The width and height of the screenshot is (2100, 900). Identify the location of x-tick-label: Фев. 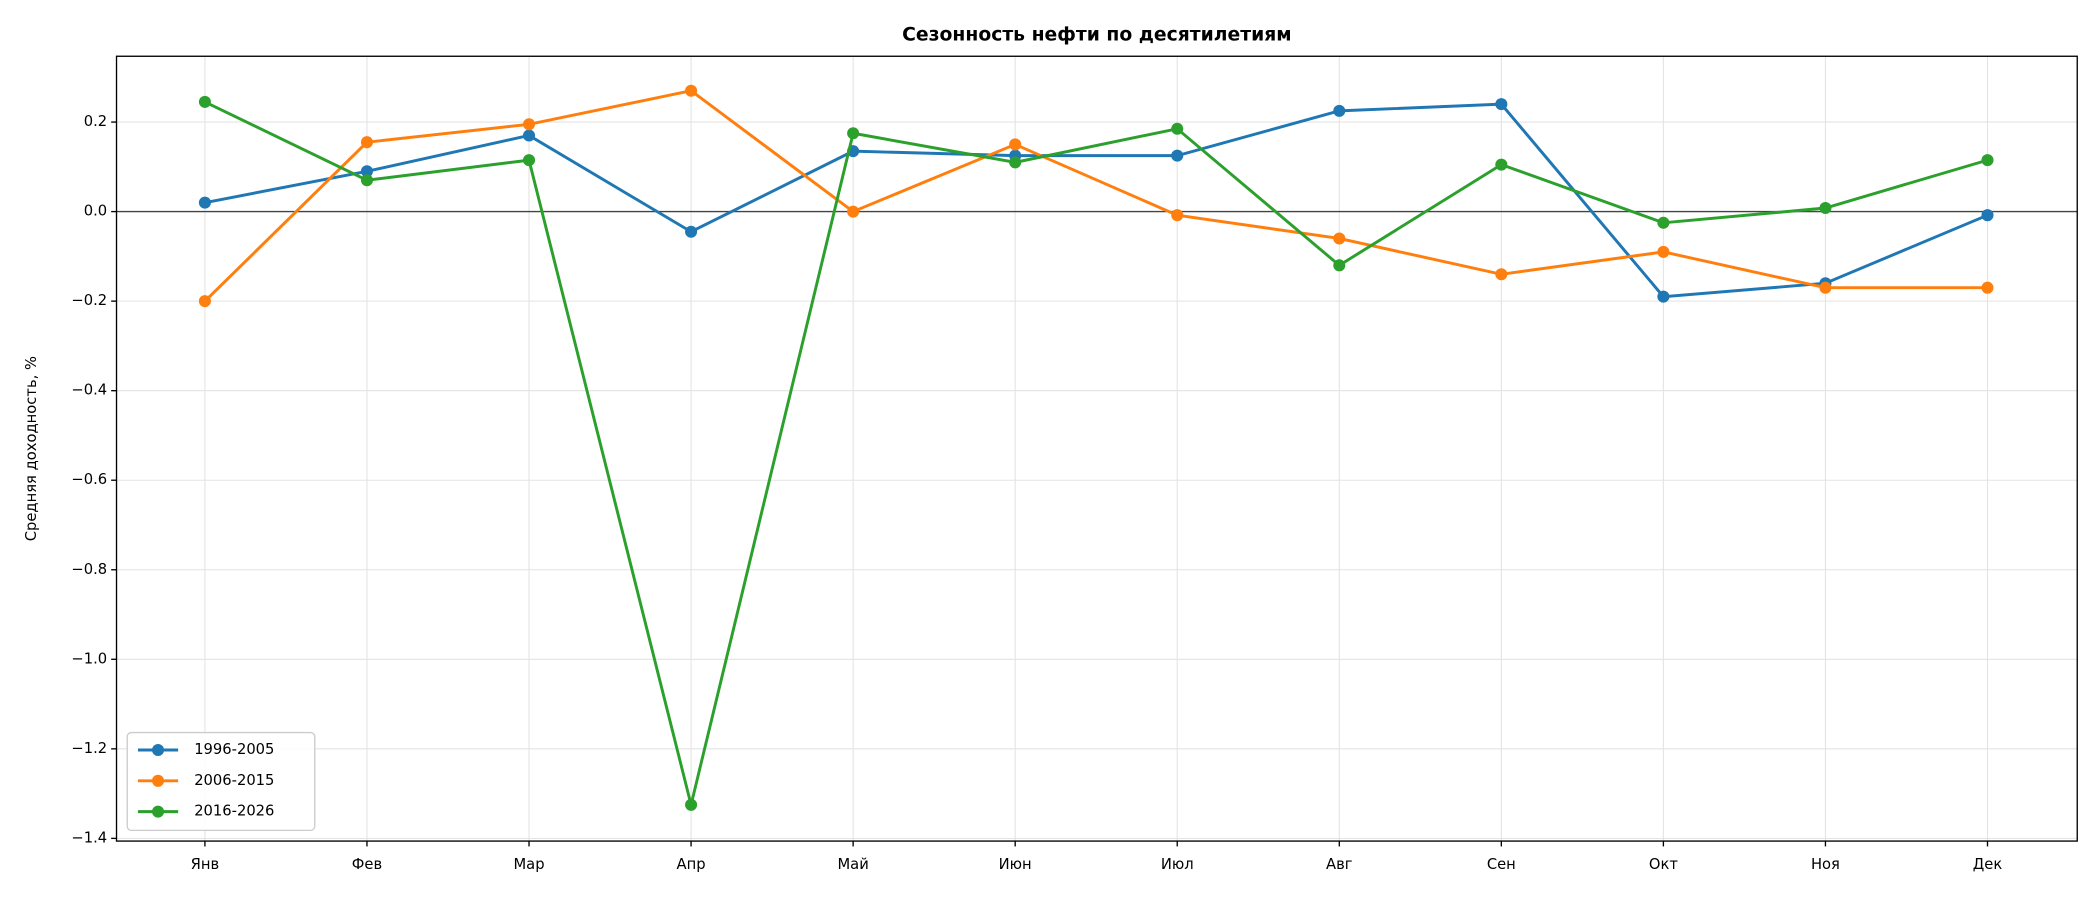
(367, 864).